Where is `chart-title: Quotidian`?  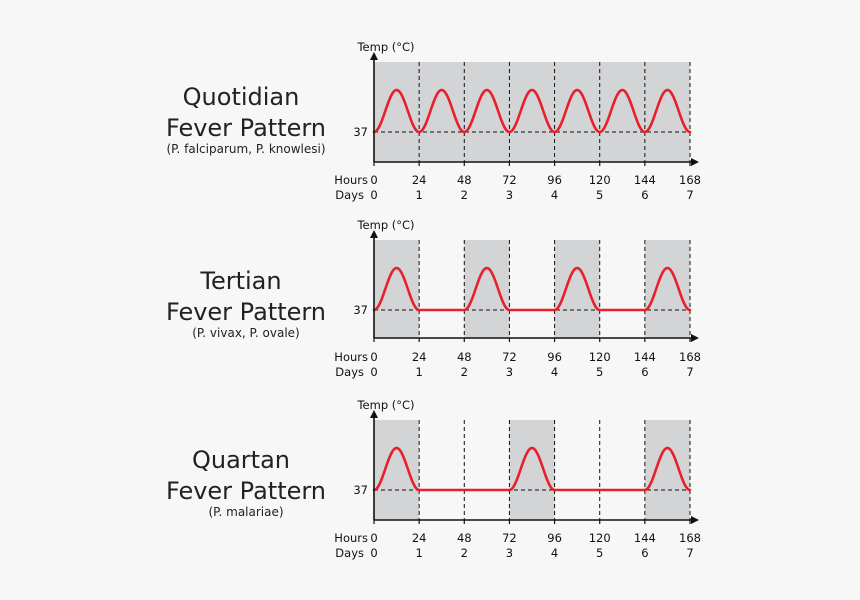
chart-title: Quotidian is located at coordinates (241, 97).